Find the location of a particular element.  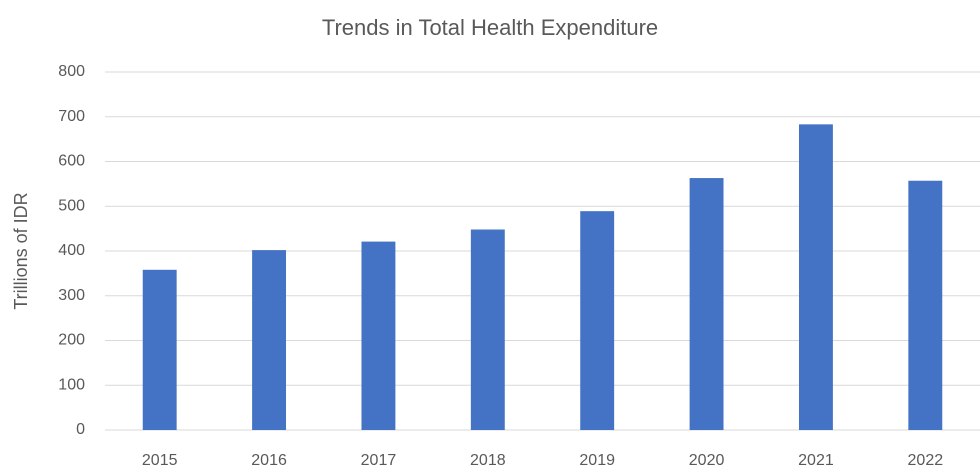

y-tick-label: 100 is located at coordinates (71, 384).